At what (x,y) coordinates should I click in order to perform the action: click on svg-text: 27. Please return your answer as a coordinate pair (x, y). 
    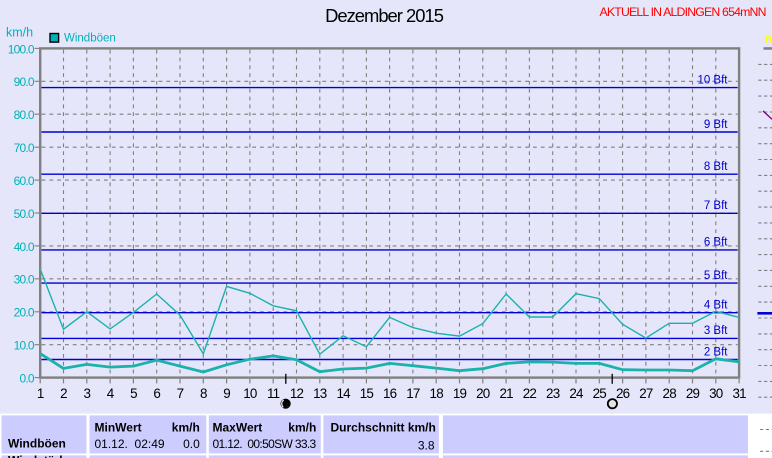
    Looking at the image, I should click on (646, 393).